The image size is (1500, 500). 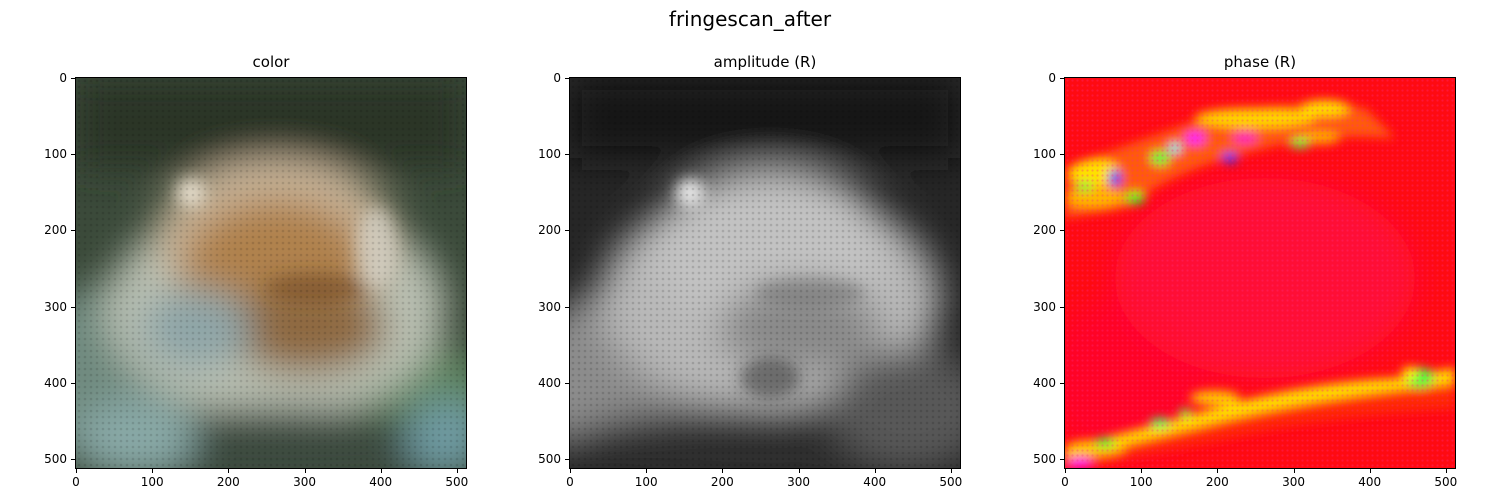 What do you see at coordinates (750, 19) in the screenshot?
I see `figure-title: fringescan_after` at bounding box center [750, 19].